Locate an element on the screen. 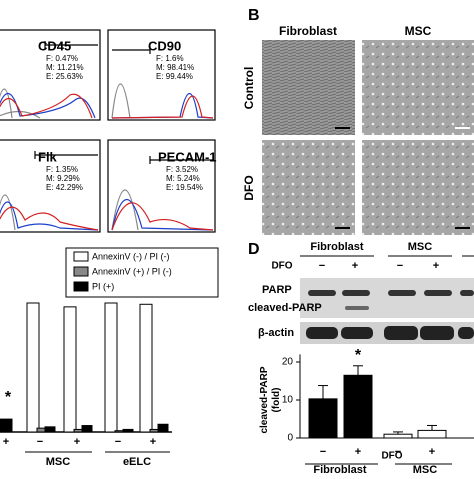 The image size is (474, 479). stat-label: E: 42.29% is located at coordinates (64, 187).